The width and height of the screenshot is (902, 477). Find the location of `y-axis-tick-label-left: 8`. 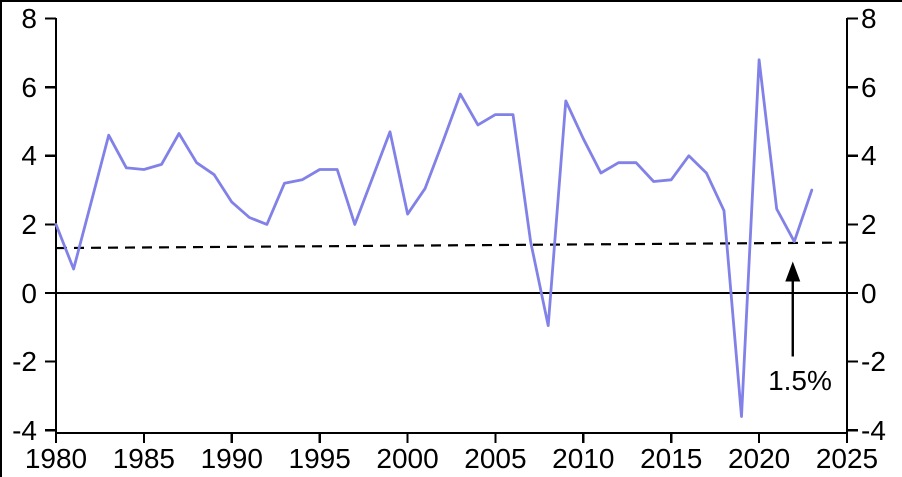

y-axis-tick-label-left: 8 is located at coordinates (29, 19).